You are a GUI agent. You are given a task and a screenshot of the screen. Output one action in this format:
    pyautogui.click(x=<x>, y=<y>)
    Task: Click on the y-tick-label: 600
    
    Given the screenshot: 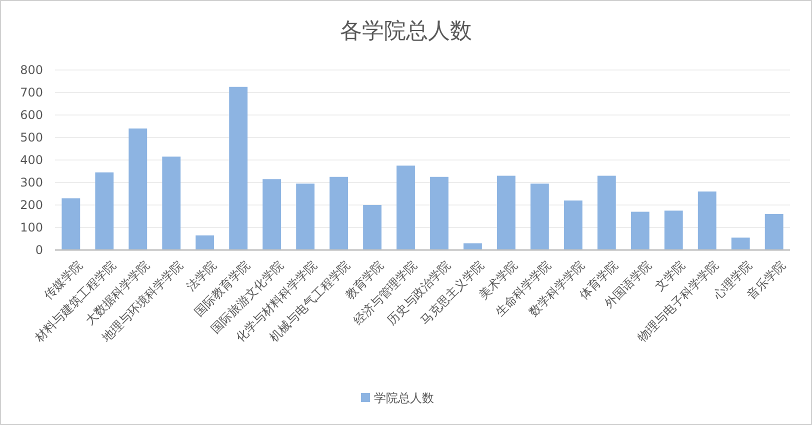 What is the action you would take?
    pyautogui.click(x=31, y=115)
    